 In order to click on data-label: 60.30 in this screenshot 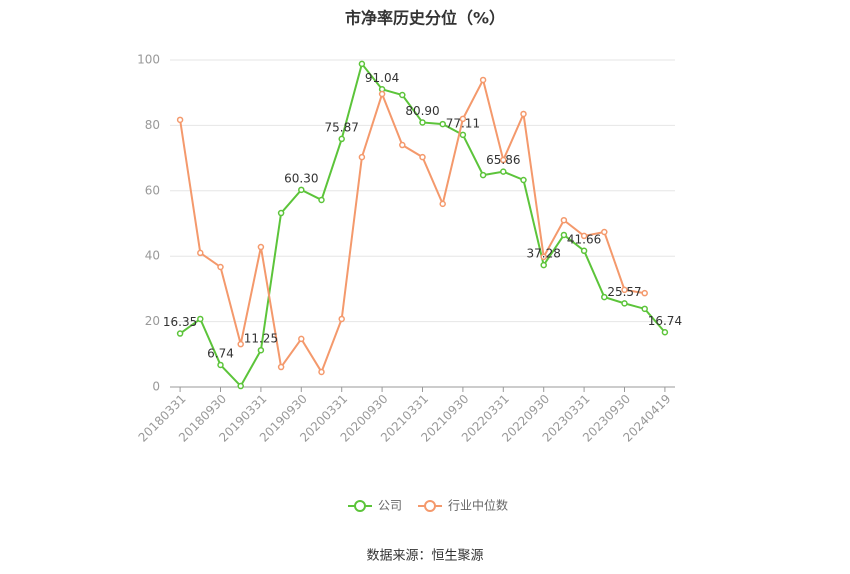, I will do `click(301, 178)`.